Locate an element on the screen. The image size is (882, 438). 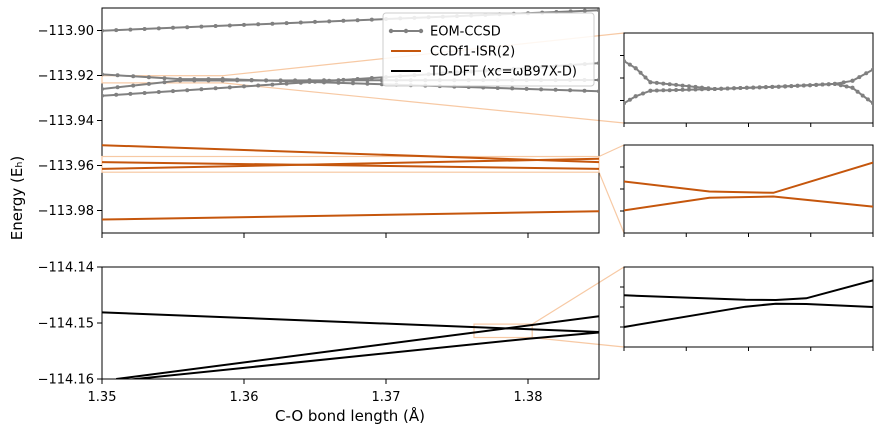
y-tick-label: −114.14 is located at coordinates (66, 268).